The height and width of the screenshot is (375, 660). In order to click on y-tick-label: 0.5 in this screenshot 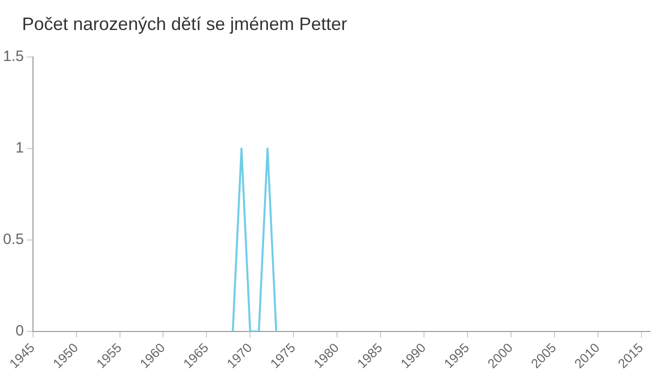, I will do `click(13, 239)`.